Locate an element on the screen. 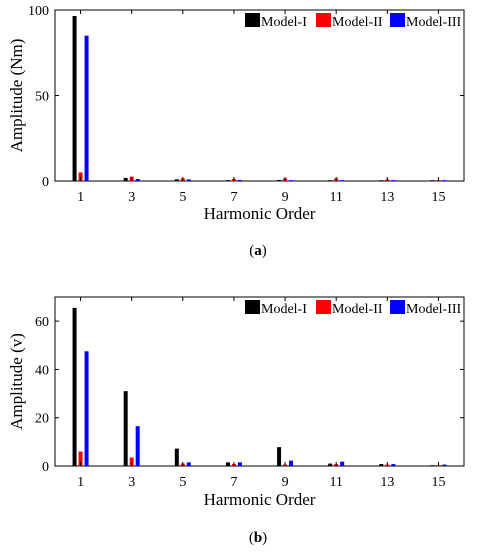 The width and height of the screenshot is (477, 555). y-tick-label: 60 is located at coordinates (42, 322).